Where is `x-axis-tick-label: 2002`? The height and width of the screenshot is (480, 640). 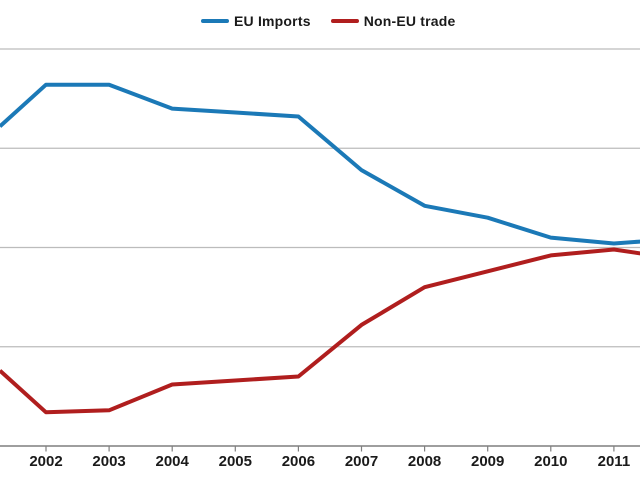
x-axis-tick-label: 2002 is located at coordinates (45, 461).